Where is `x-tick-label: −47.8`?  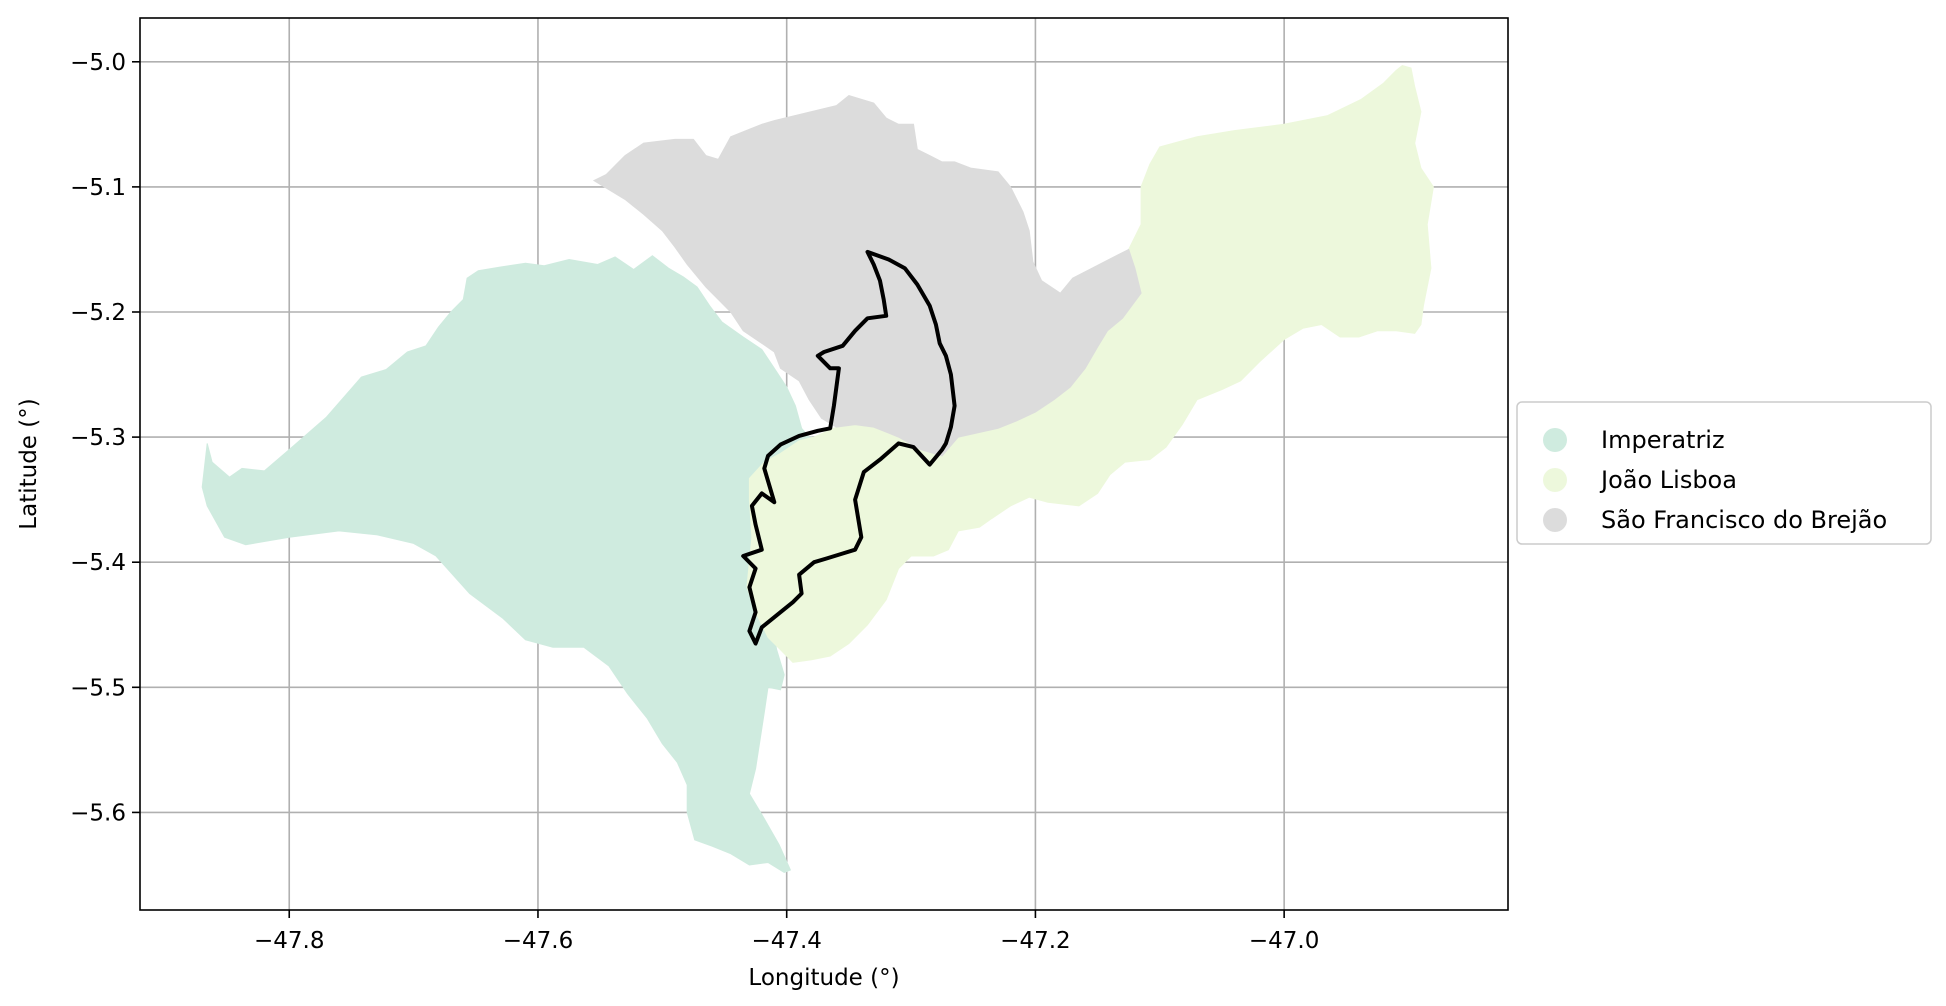
x-tick-label: −47.8 is located at coordinates (289, 941).